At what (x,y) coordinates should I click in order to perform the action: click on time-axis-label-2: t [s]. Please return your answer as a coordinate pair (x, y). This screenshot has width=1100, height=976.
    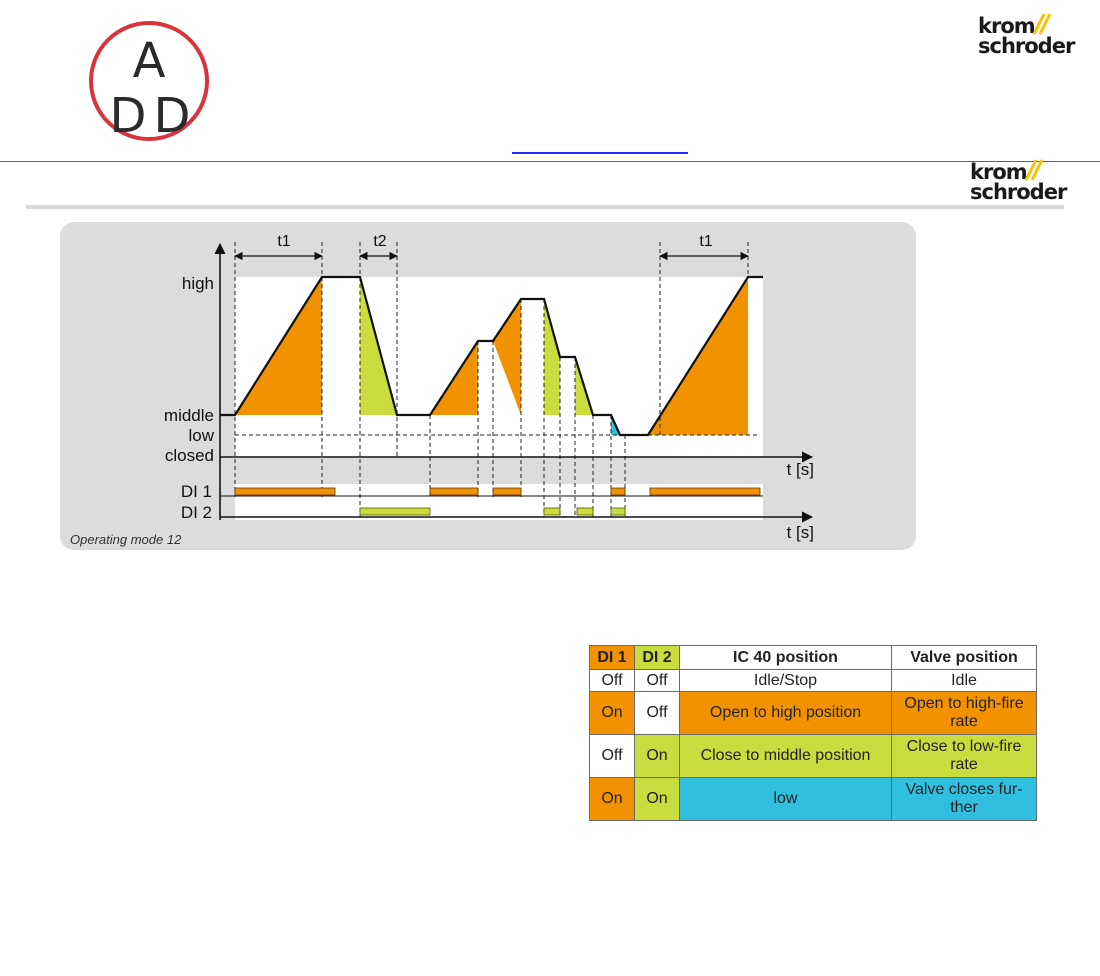
    Looking at the image, I should click on (800, 532).